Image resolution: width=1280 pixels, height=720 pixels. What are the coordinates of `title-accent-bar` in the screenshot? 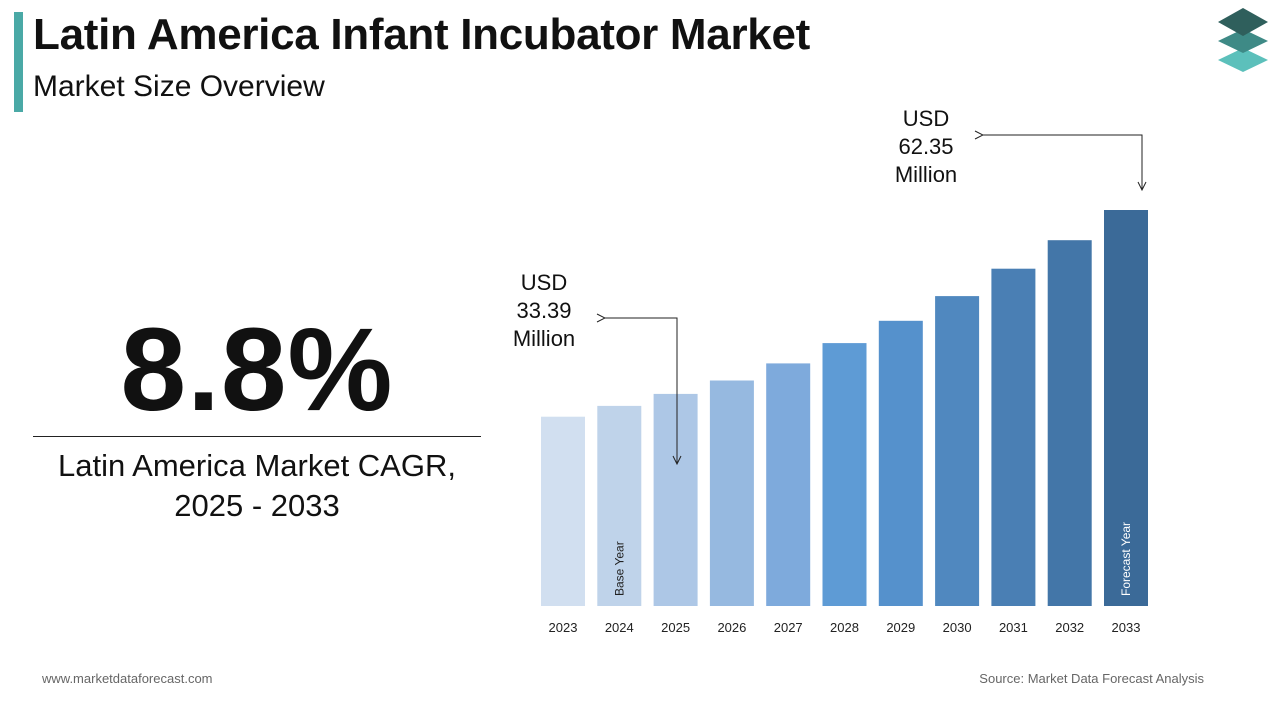 It's located at (18, 62).